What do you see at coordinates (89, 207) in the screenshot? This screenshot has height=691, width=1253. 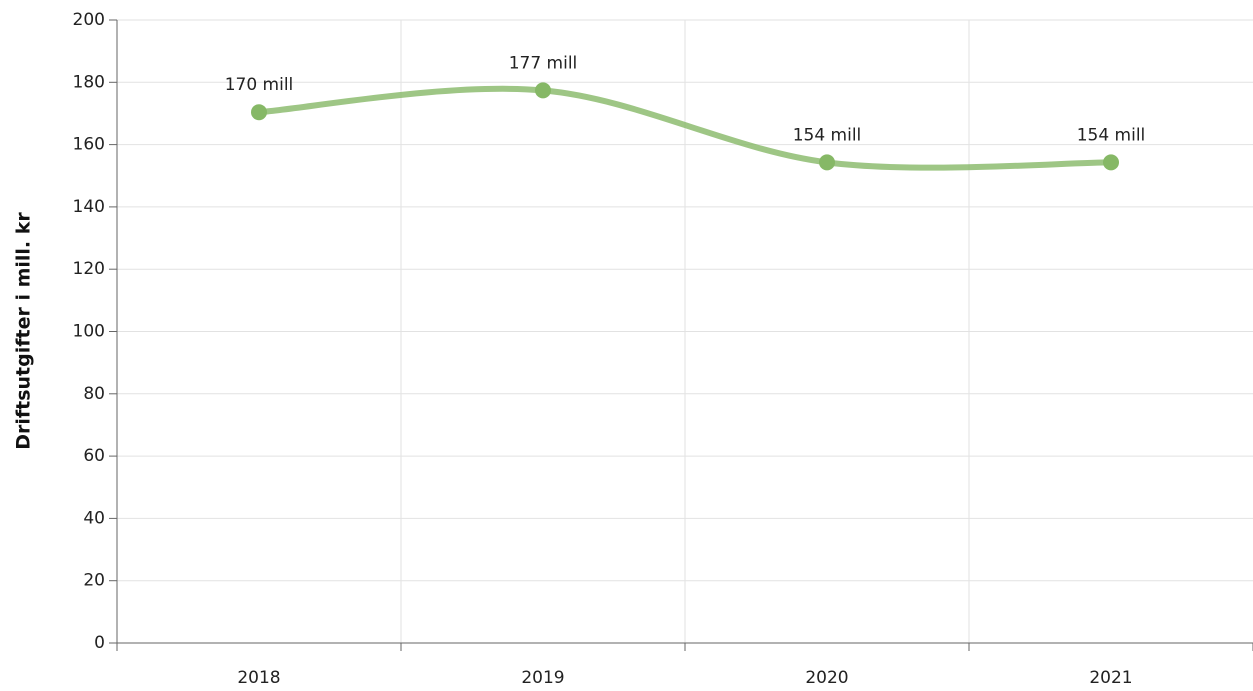 I see `y-tick-label: 140` at bounding box center [89, 207].